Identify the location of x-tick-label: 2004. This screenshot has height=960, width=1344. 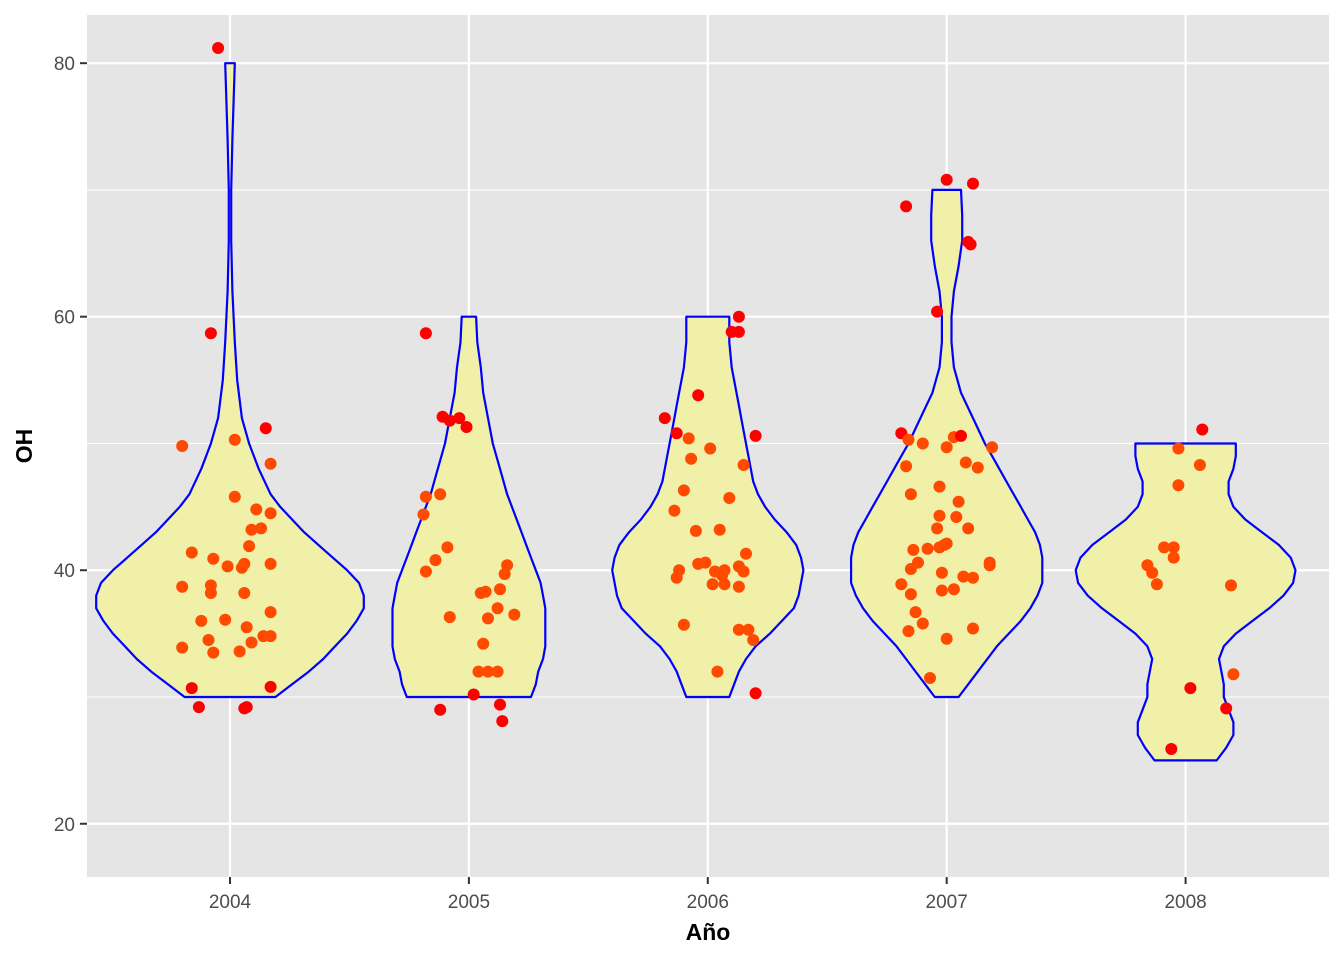
(230, 902).